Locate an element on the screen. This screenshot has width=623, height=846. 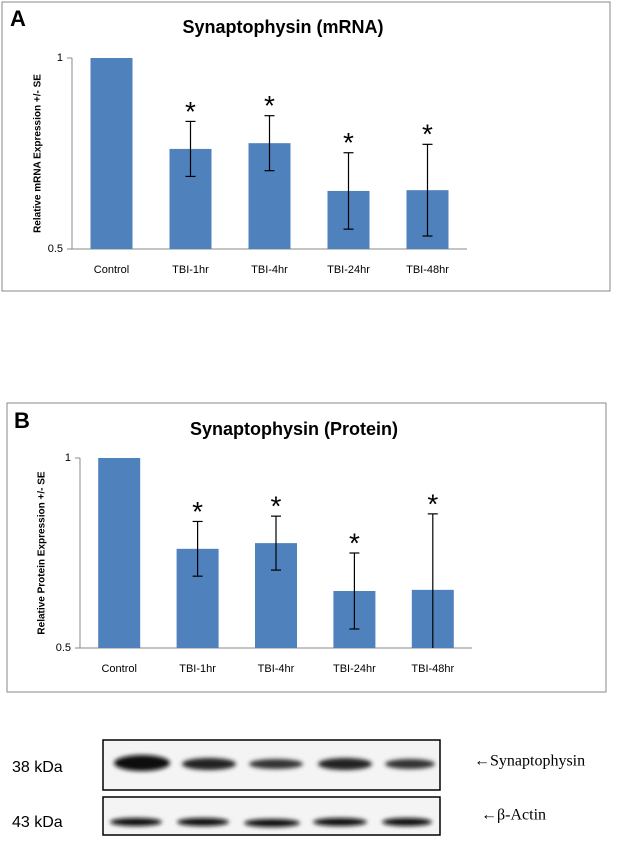
y-axis-label: Relative Protein Expression +/- SE is located at coordinates (42, 552).